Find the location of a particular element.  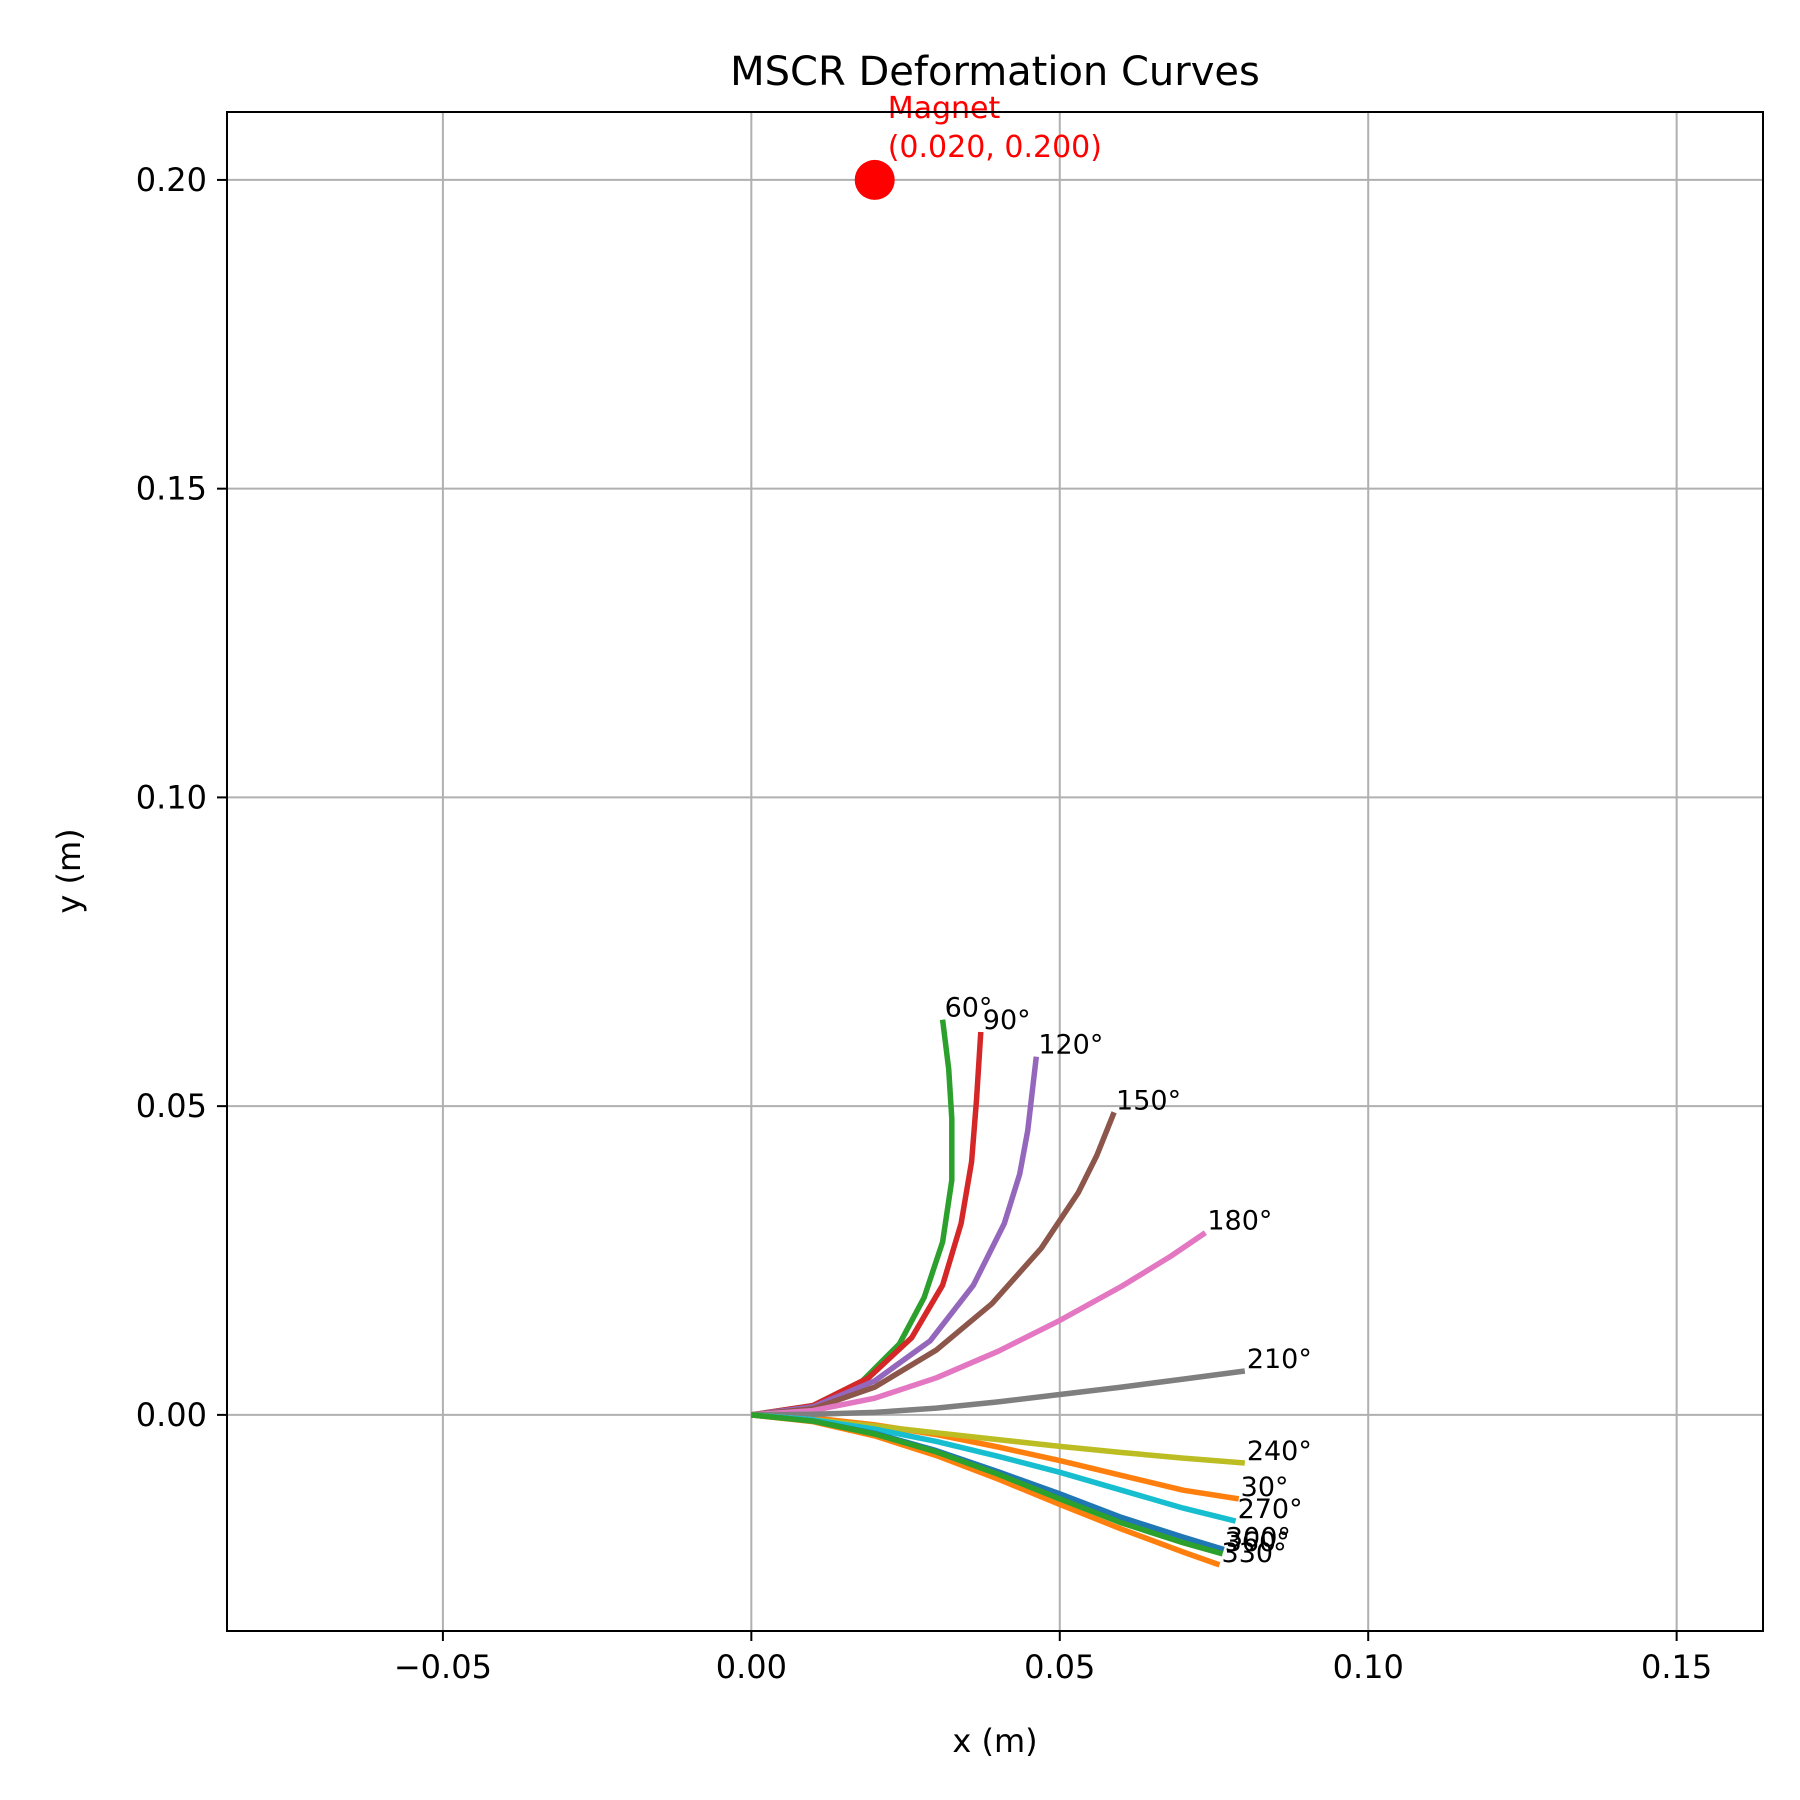

curve-label-120: 120° is located at coordinates (1070, 1045).